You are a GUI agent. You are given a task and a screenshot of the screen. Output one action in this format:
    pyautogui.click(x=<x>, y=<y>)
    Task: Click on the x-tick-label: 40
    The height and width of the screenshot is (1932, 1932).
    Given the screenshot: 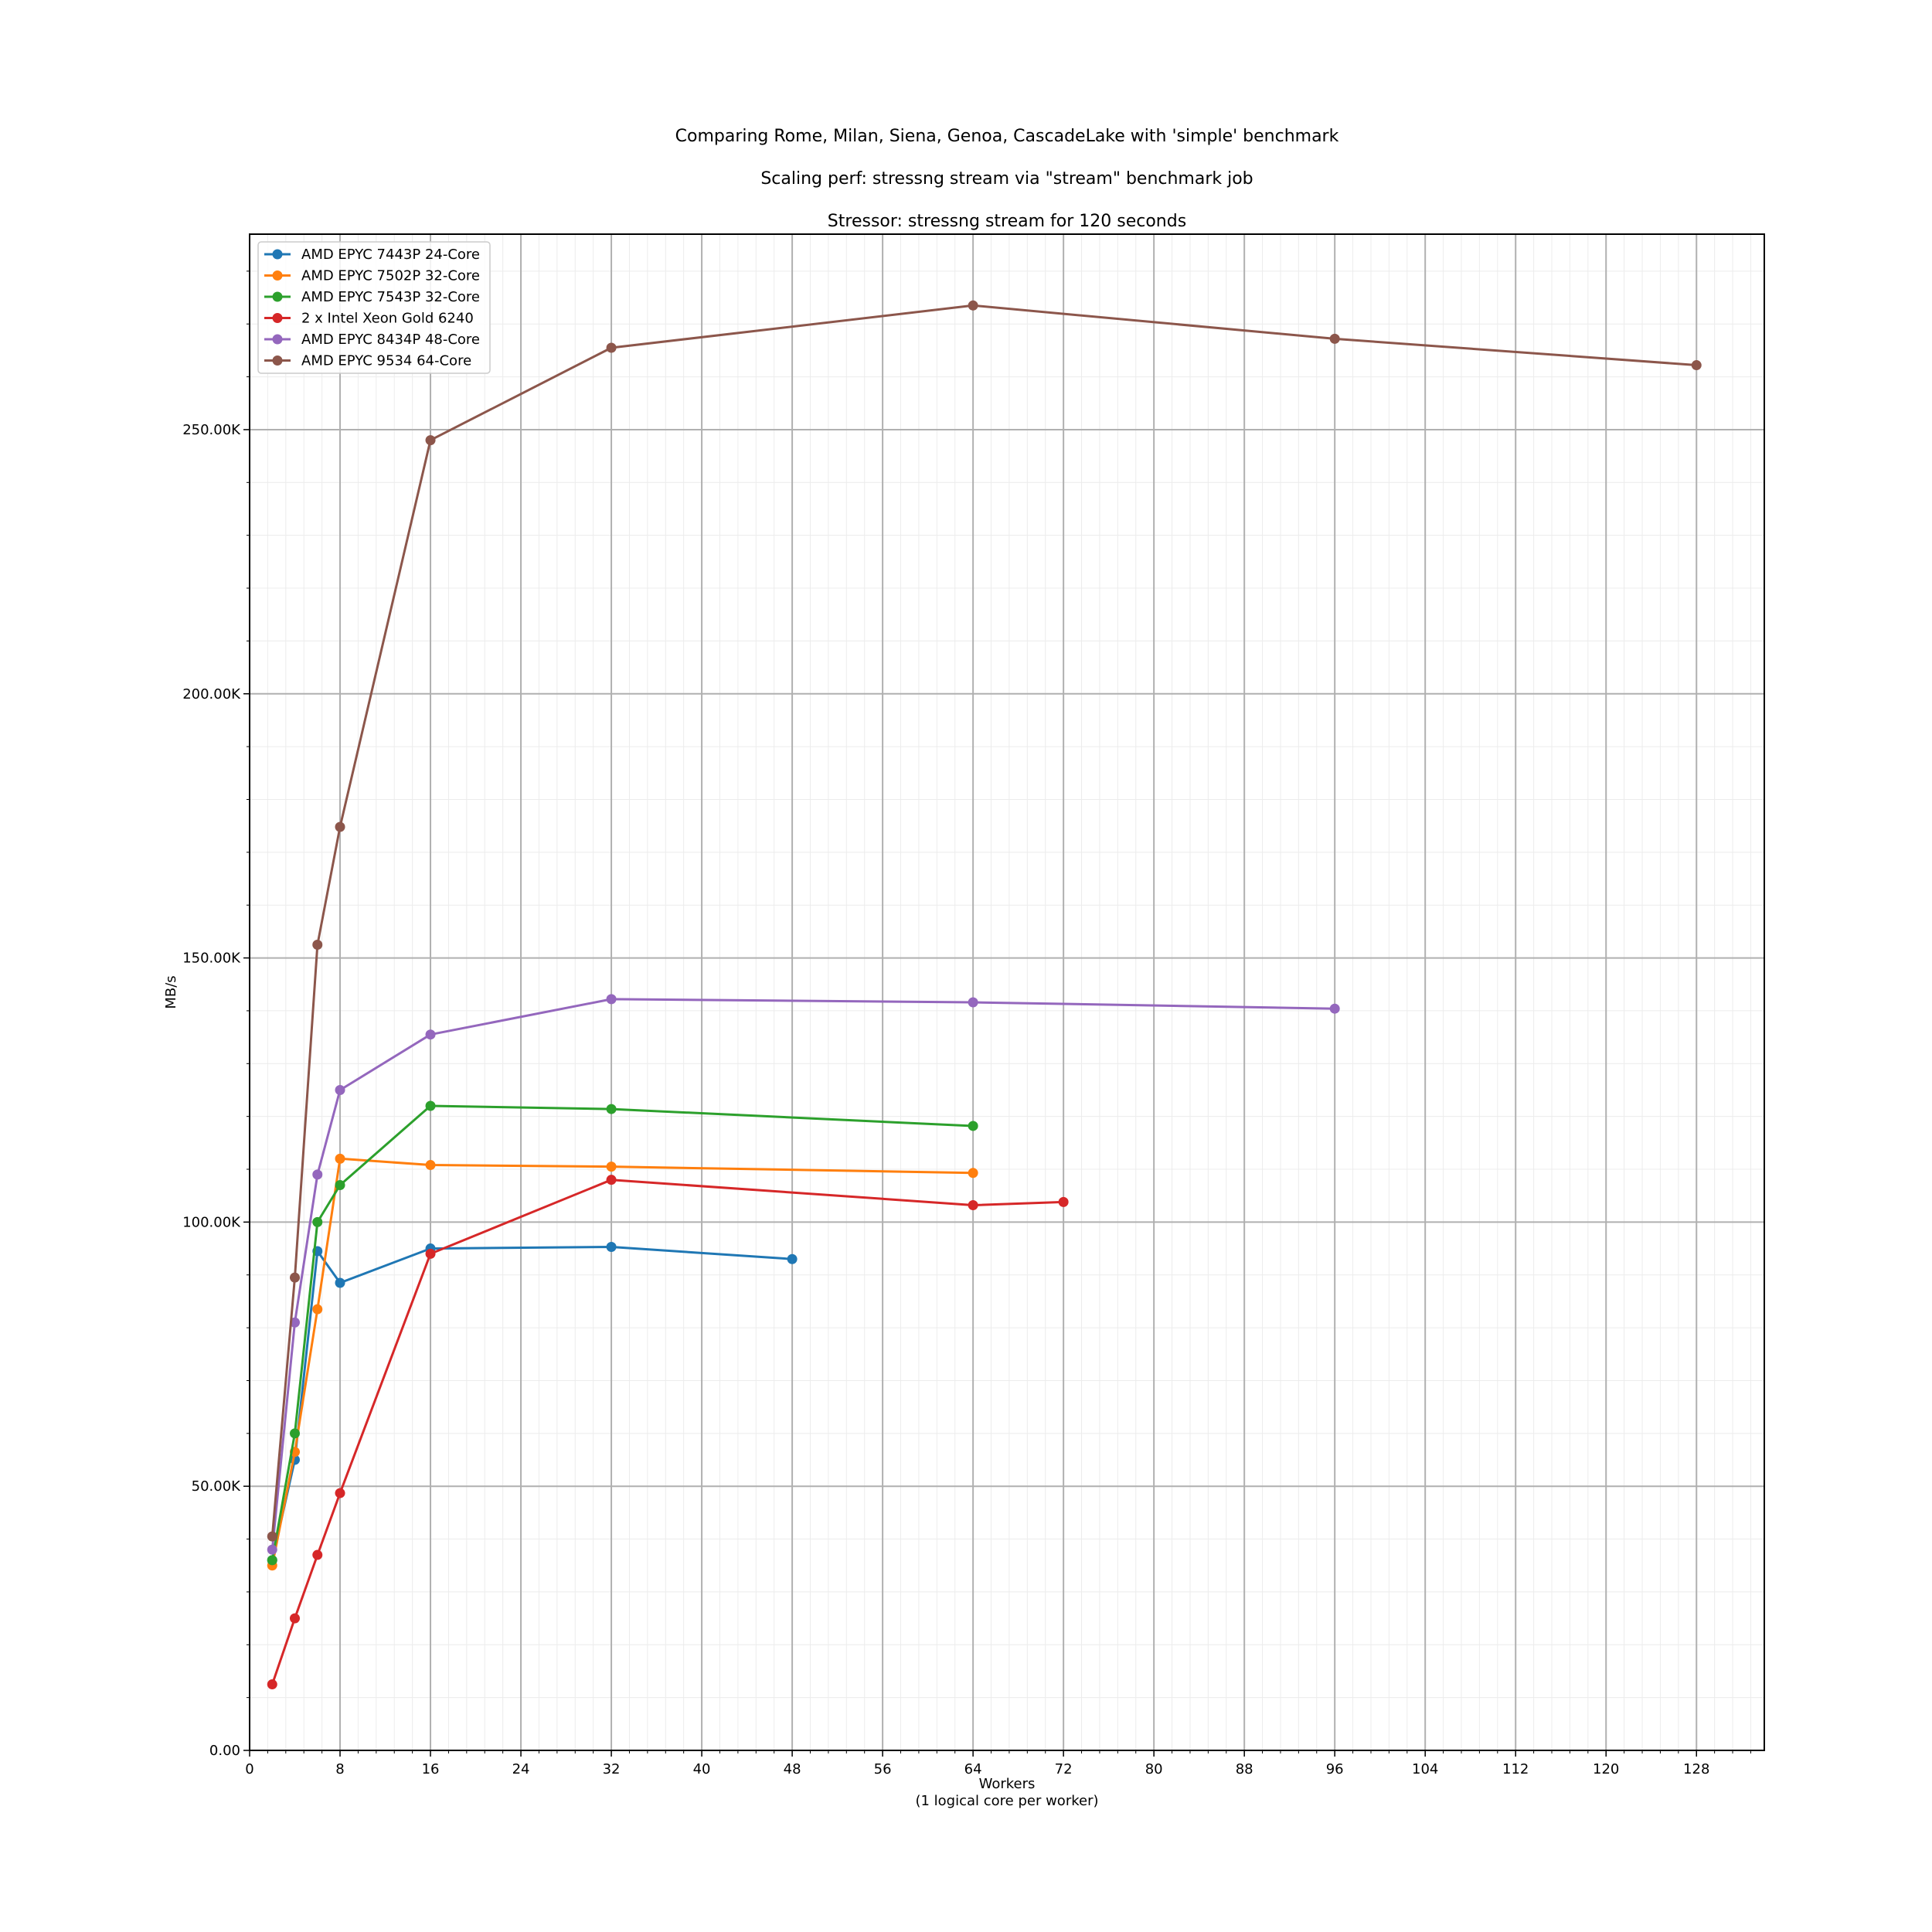 What is the action you would take?
    pyautogui.click(x=702, y=1769)
    